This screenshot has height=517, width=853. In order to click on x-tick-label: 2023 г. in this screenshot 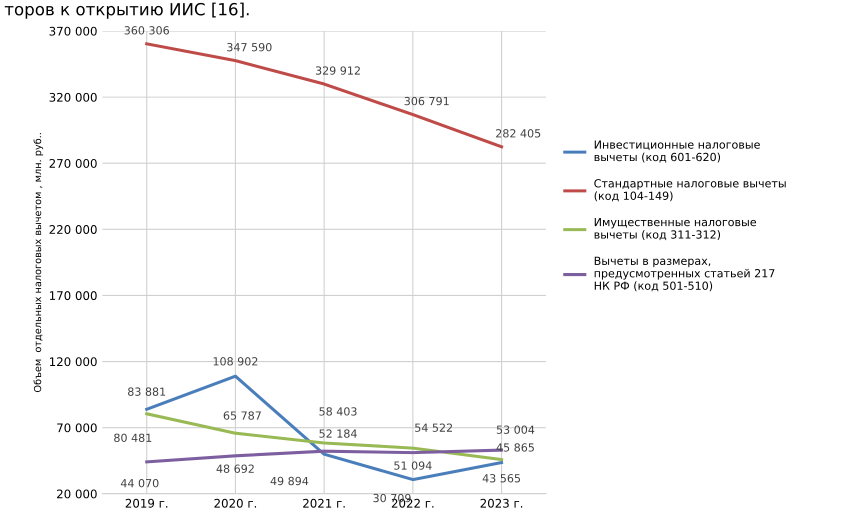, I will do `click(501, 503)`.